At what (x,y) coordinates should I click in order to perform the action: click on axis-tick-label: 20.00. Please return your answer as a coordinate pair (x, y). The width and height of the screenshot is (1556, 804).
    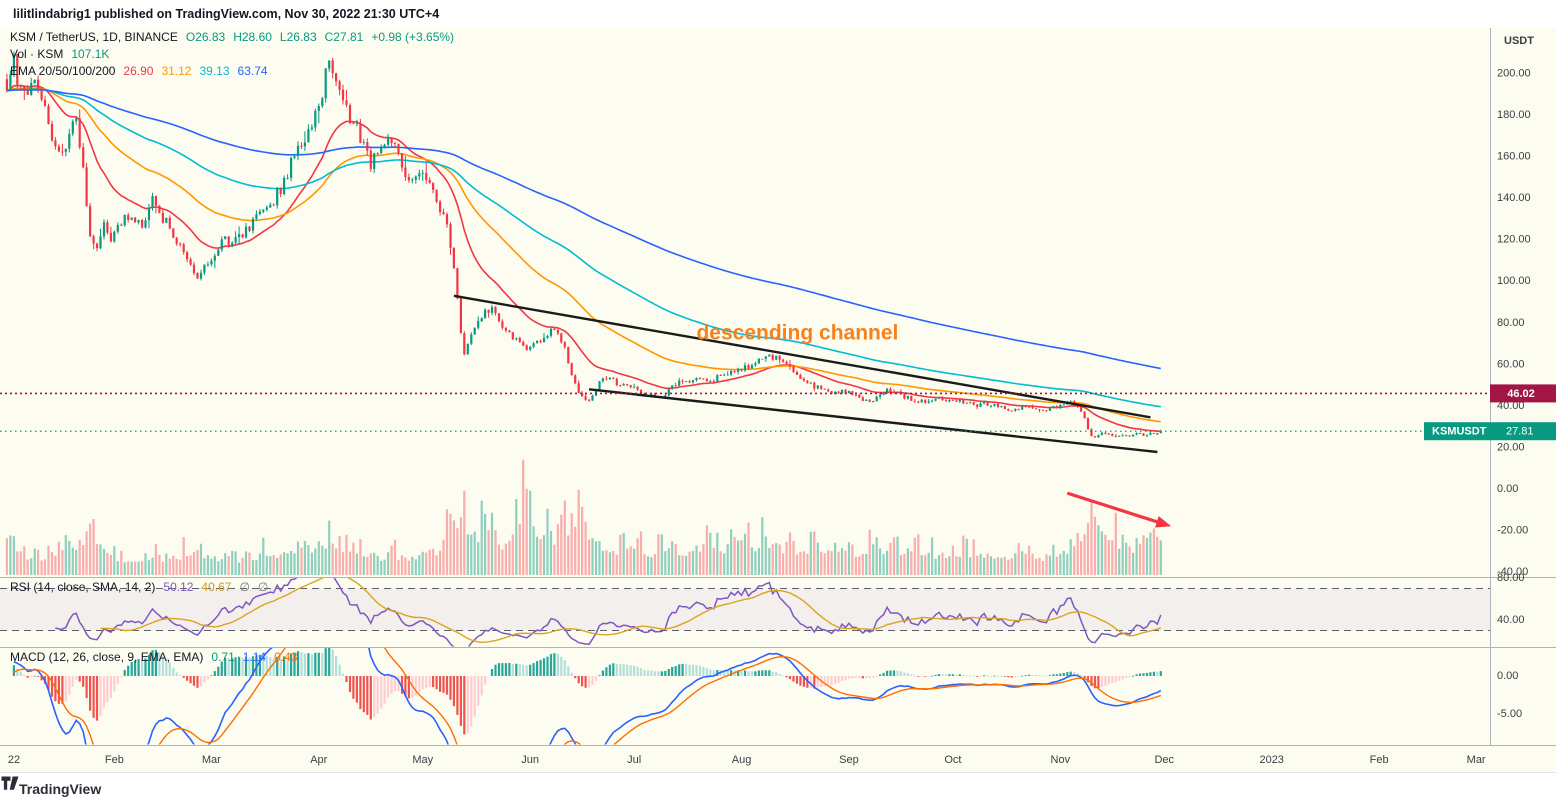
    Looking at the image, I should click on (1511, 447).